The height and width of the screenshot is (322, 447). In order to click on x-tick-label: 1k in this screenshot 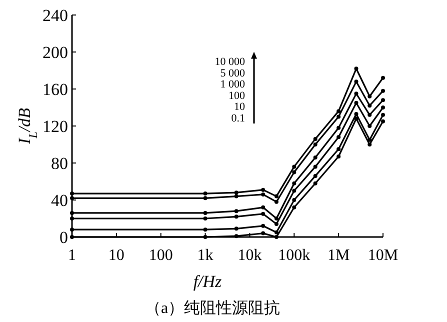, I will do `click(205, 255)`.